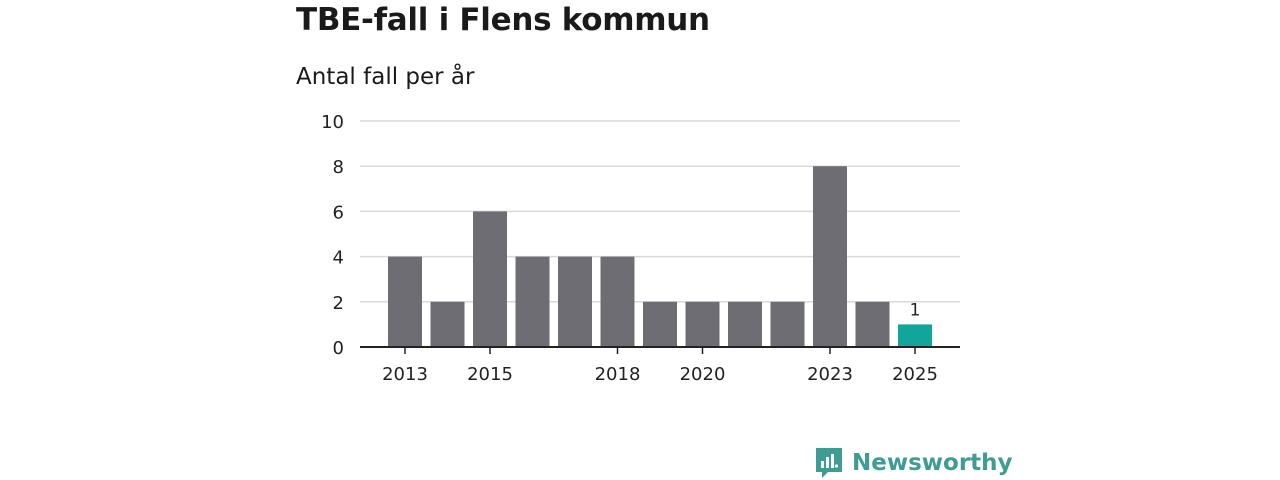 This screenshot has height=480, width=1280. Describe the element at coordinates (703, 374) in the screenshot. I see `x-tick-label: 2020` at that location.